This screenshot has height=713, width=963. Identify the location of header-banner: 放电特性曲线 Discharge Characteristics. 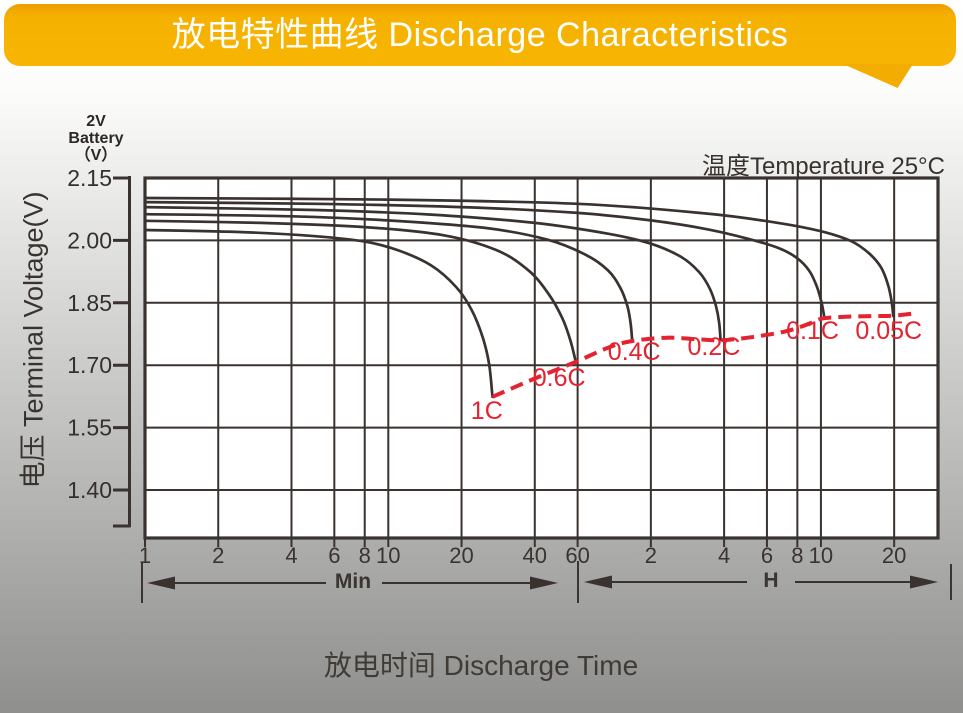
(480, 35).